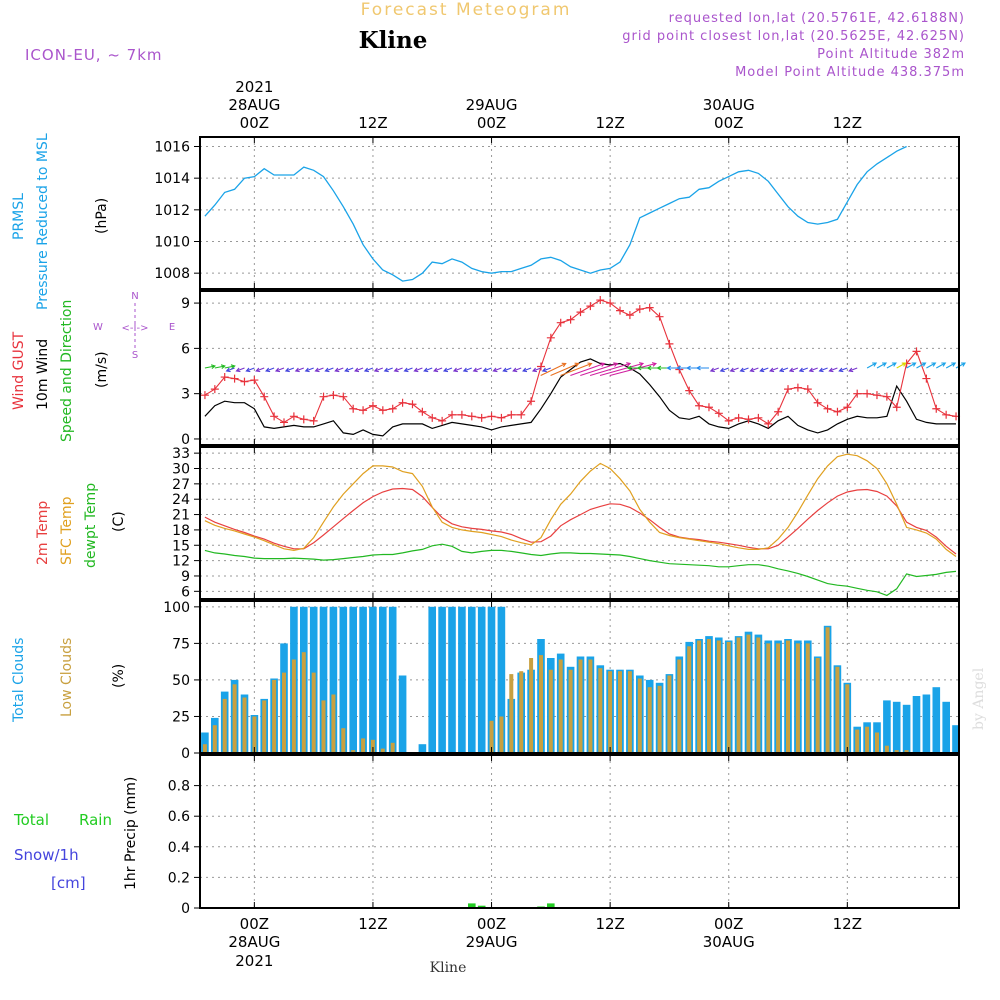 The height and width of the screenshot is (1000, 1000). I want to click on y-tick-label: 21, so click(181, 516).